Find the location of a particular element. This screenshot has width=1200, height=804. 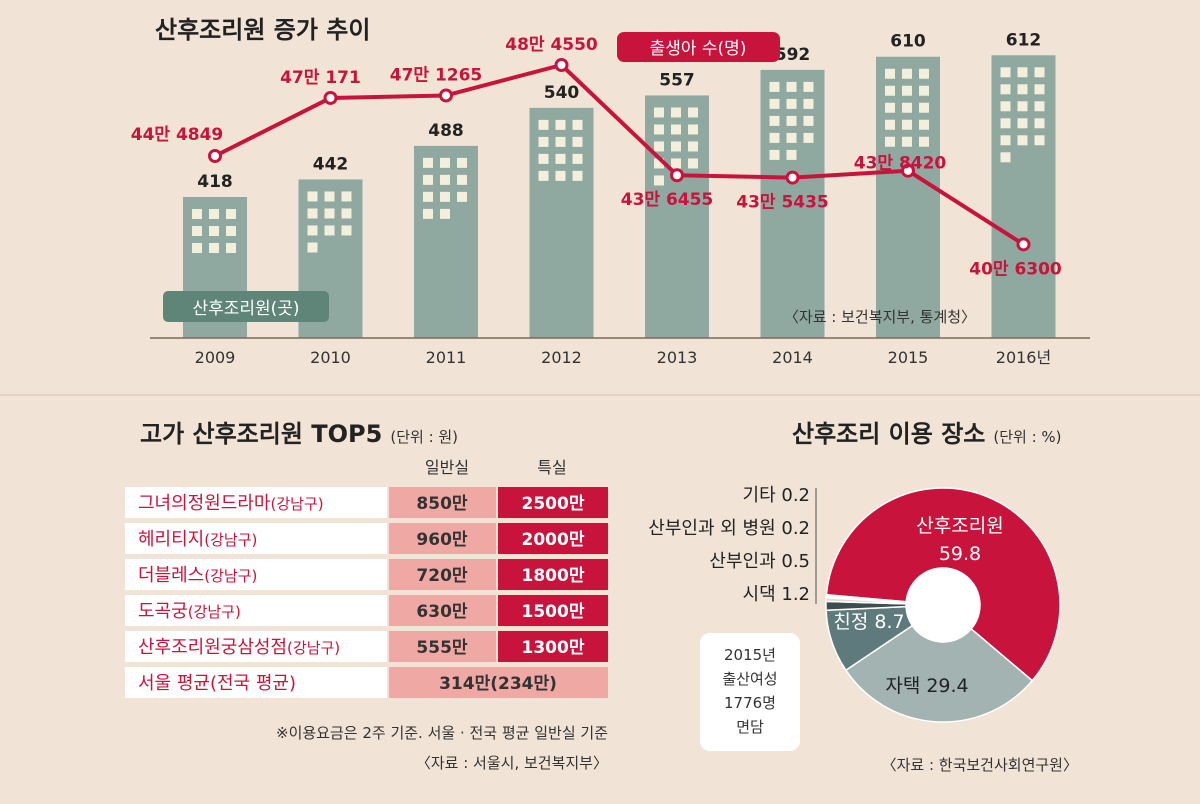

bar-value-label: 612 is located at coordinates (1024, 40).